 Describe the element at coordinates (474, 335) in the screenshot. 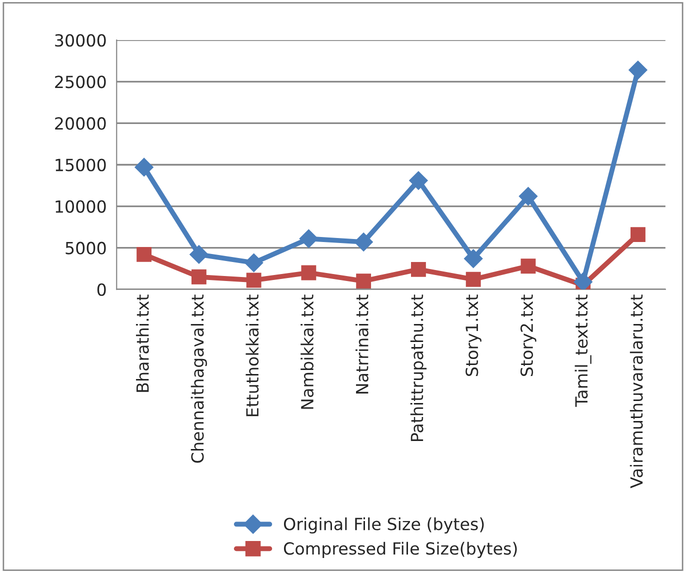

I see `x-tick-label: Story1.txt` at that location.